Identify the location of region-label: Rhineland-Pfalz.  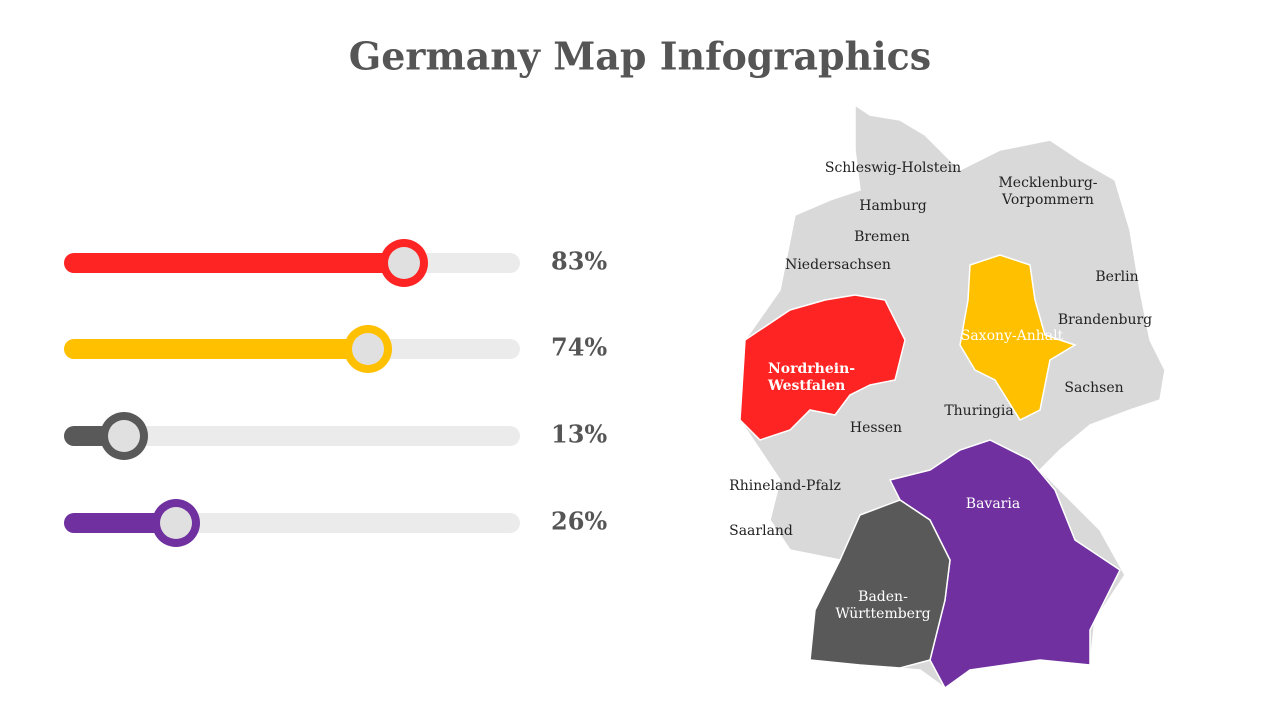
(785, 486).